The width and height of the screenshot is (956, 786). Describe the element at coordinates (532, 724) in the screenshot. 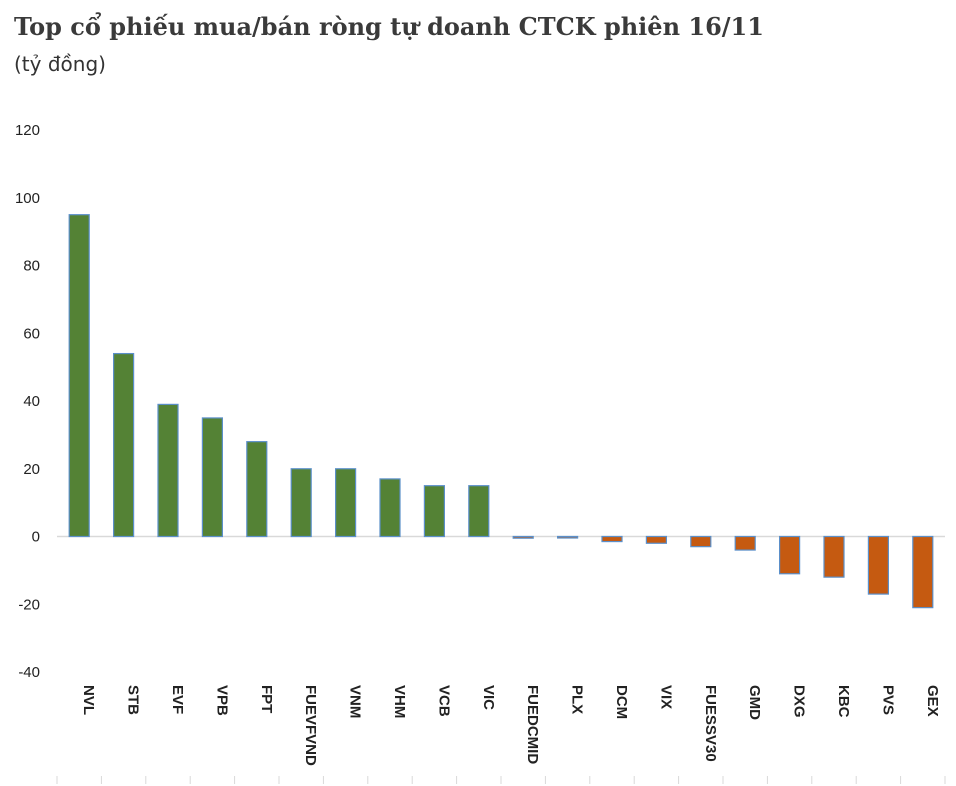

I see `x-category-label: FUEDCMID` at that location.